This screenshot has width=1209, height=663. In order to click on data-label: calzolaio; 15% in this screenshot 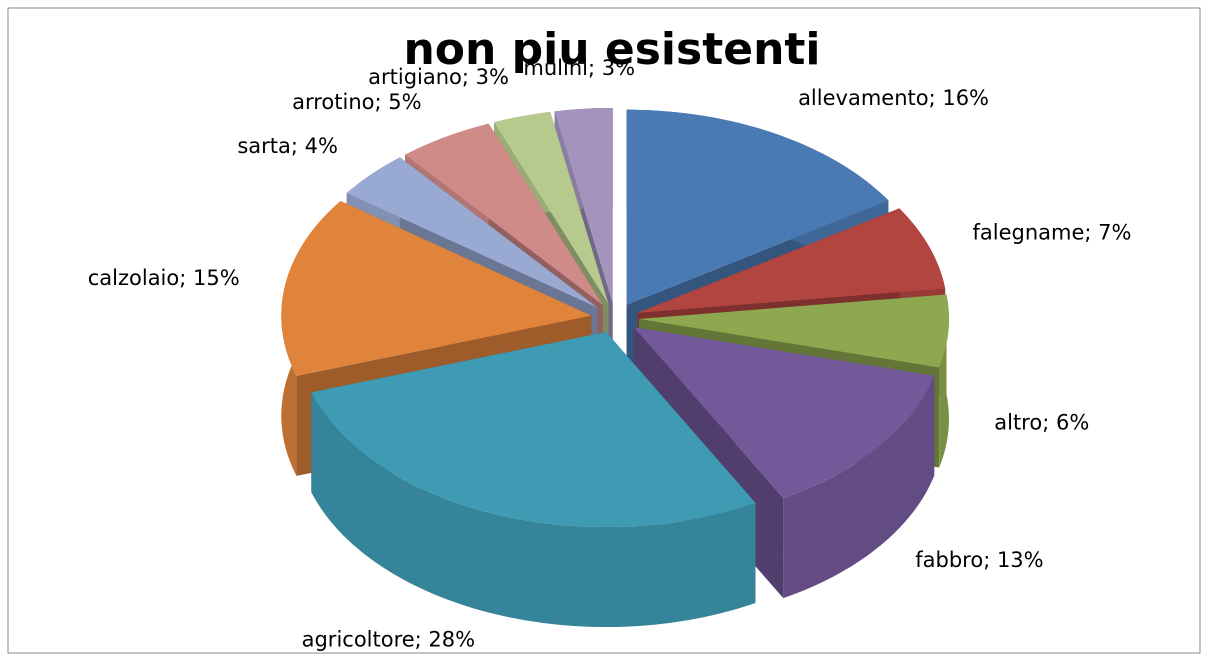, I will do `click(164, 278)`.